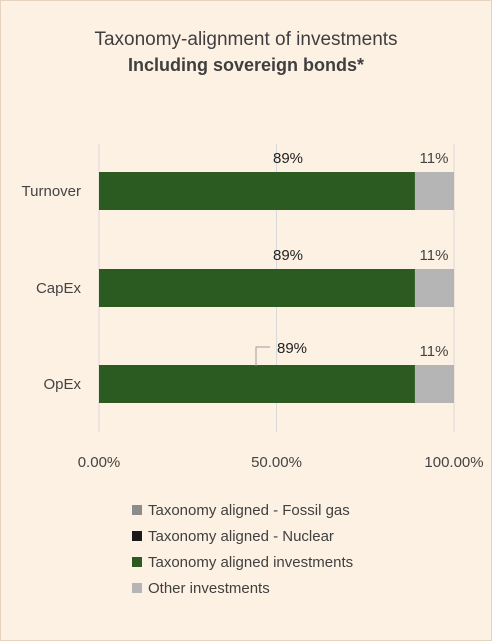  I want to click on legend-label: Taxonomy aligned - Fossil gas, so click(249, 510).